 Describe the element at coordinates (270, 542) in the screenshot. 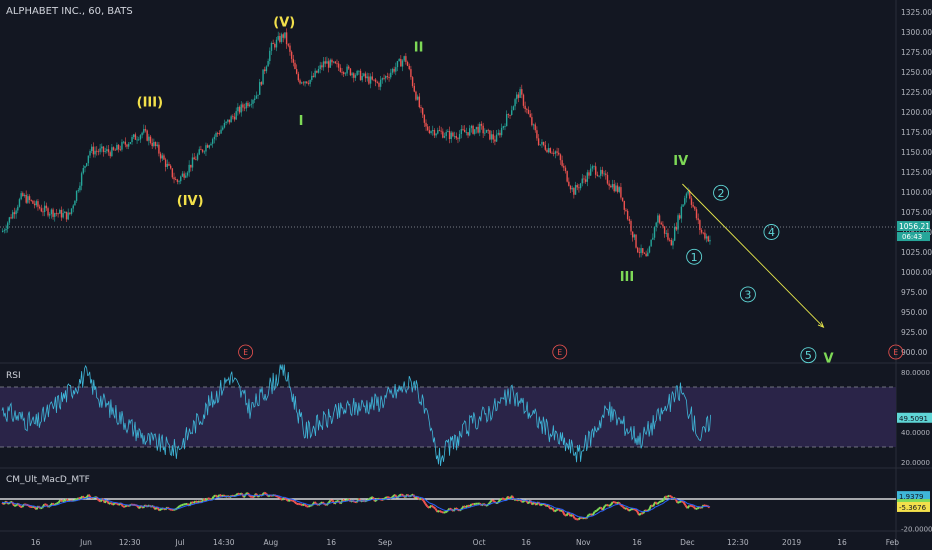

I see `x-tick-label: Aug` at that location.